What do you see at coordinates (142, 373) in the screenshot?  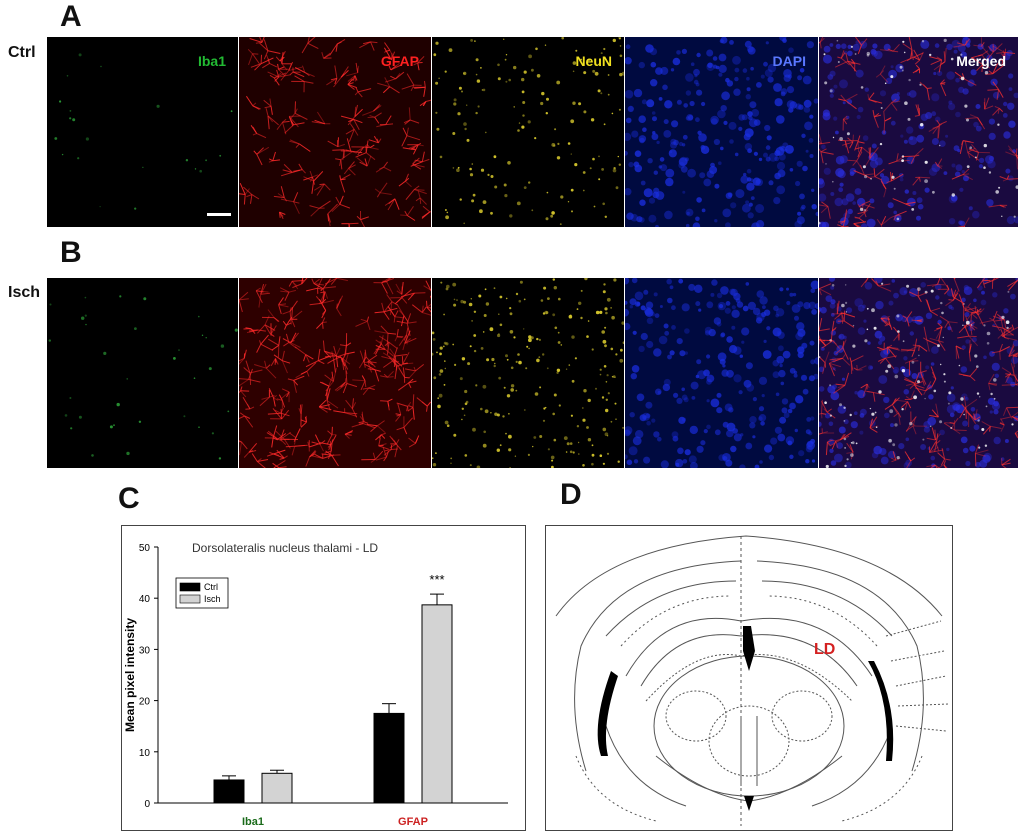 I see `micrograph-iba1-isch` at bounding box center [142, 373].